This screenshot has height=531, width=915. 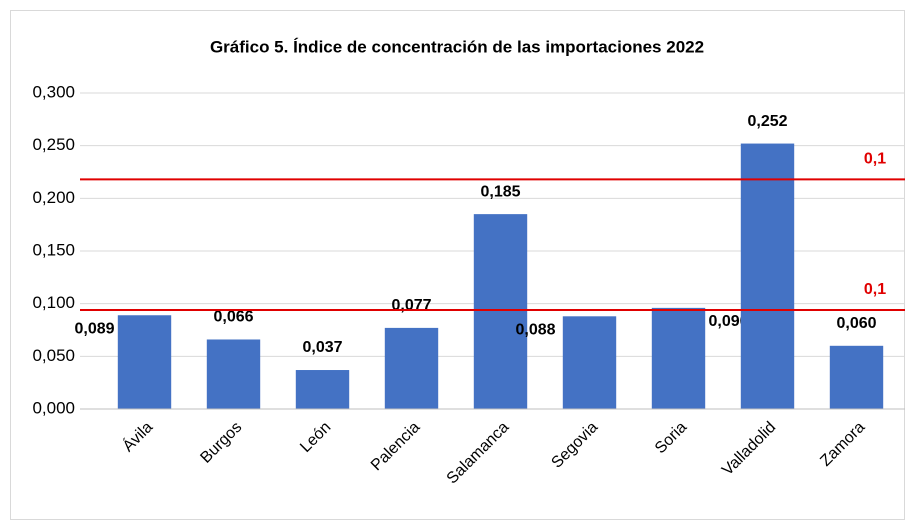 I want to click on y-tick-label: 0,100, so click(x=53, y=302).